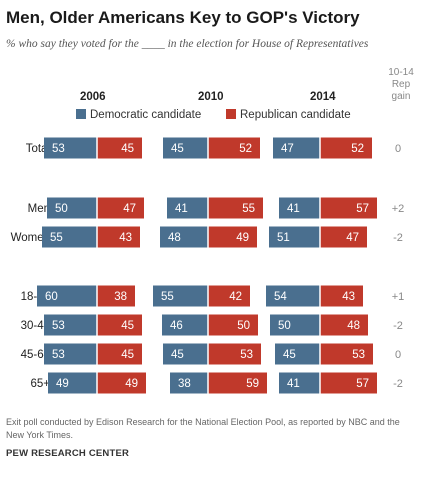  What do you see at coordinates (72, 383) in the screenshot?
I see `bar-democratic-65--2006` at bounding box center [72, 383].